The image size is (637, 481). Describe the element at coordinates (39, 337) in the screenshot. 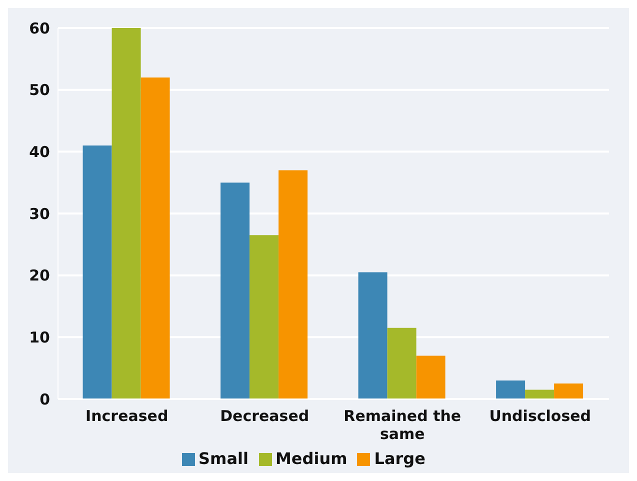

I see `y-tick-label: 10` at that location.